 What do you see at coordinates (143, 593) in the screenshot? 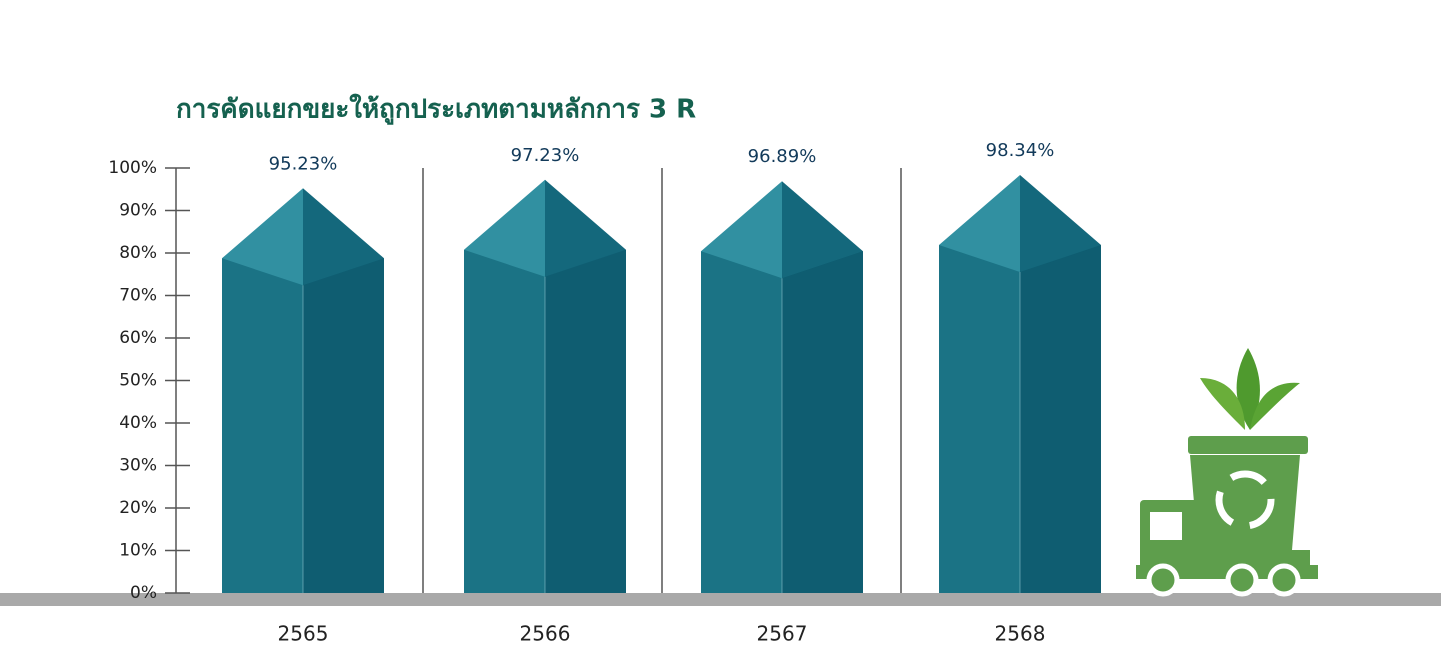
I see `y-tick-label: 0%` at bounding box center [143, 593].